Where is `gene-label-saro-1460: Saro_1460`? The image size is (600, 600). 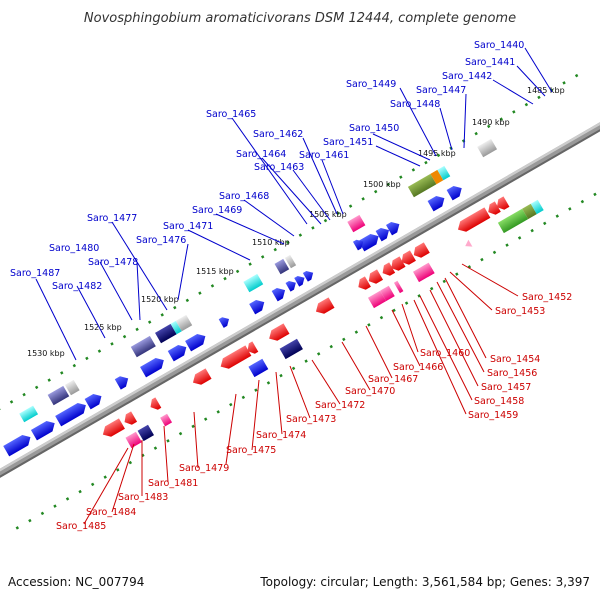 gene-label-saro-1460: Saro_1460 is located at coordinates (445, 353).